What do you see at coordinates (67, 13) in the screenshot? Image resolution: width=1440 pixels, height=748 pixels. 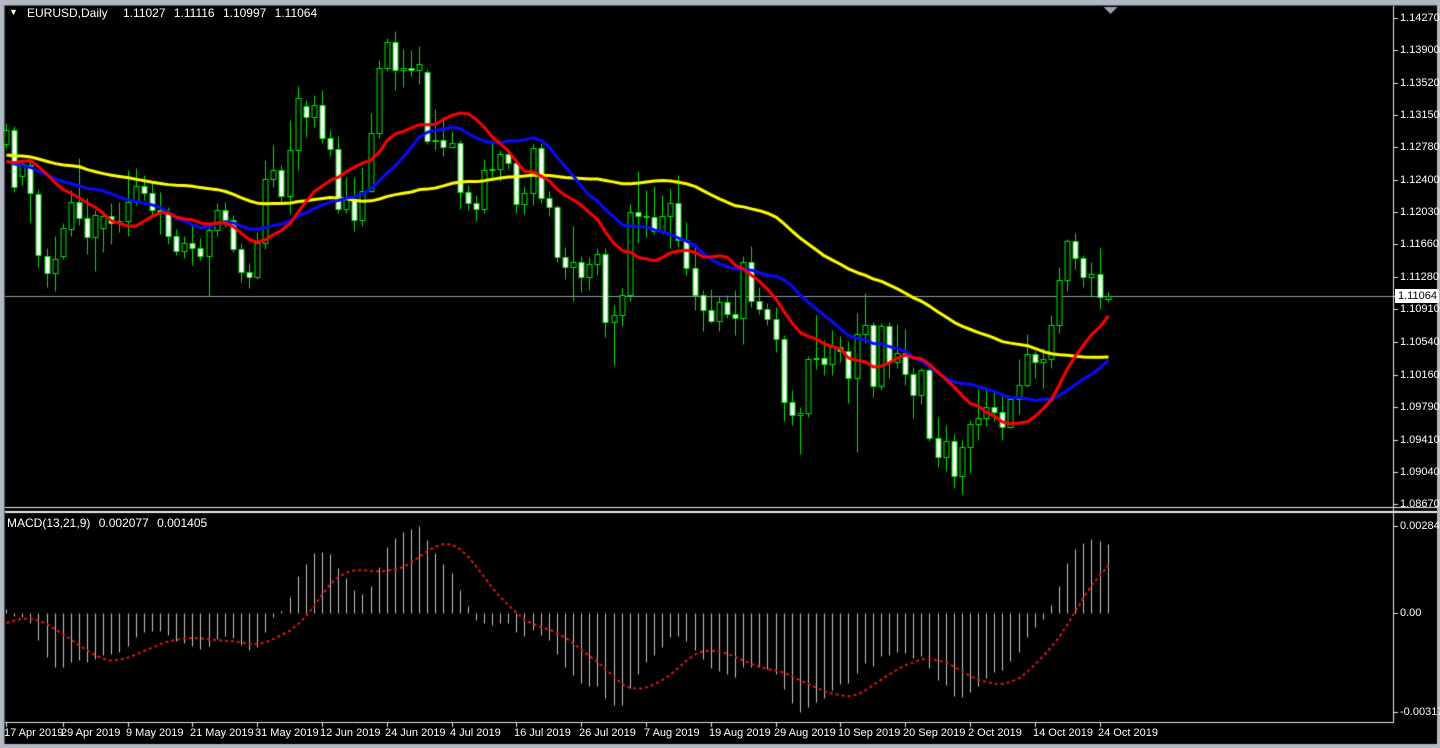 I see `symbol-period-label: EURUSD,Daily` at bounding box center [67, 13].